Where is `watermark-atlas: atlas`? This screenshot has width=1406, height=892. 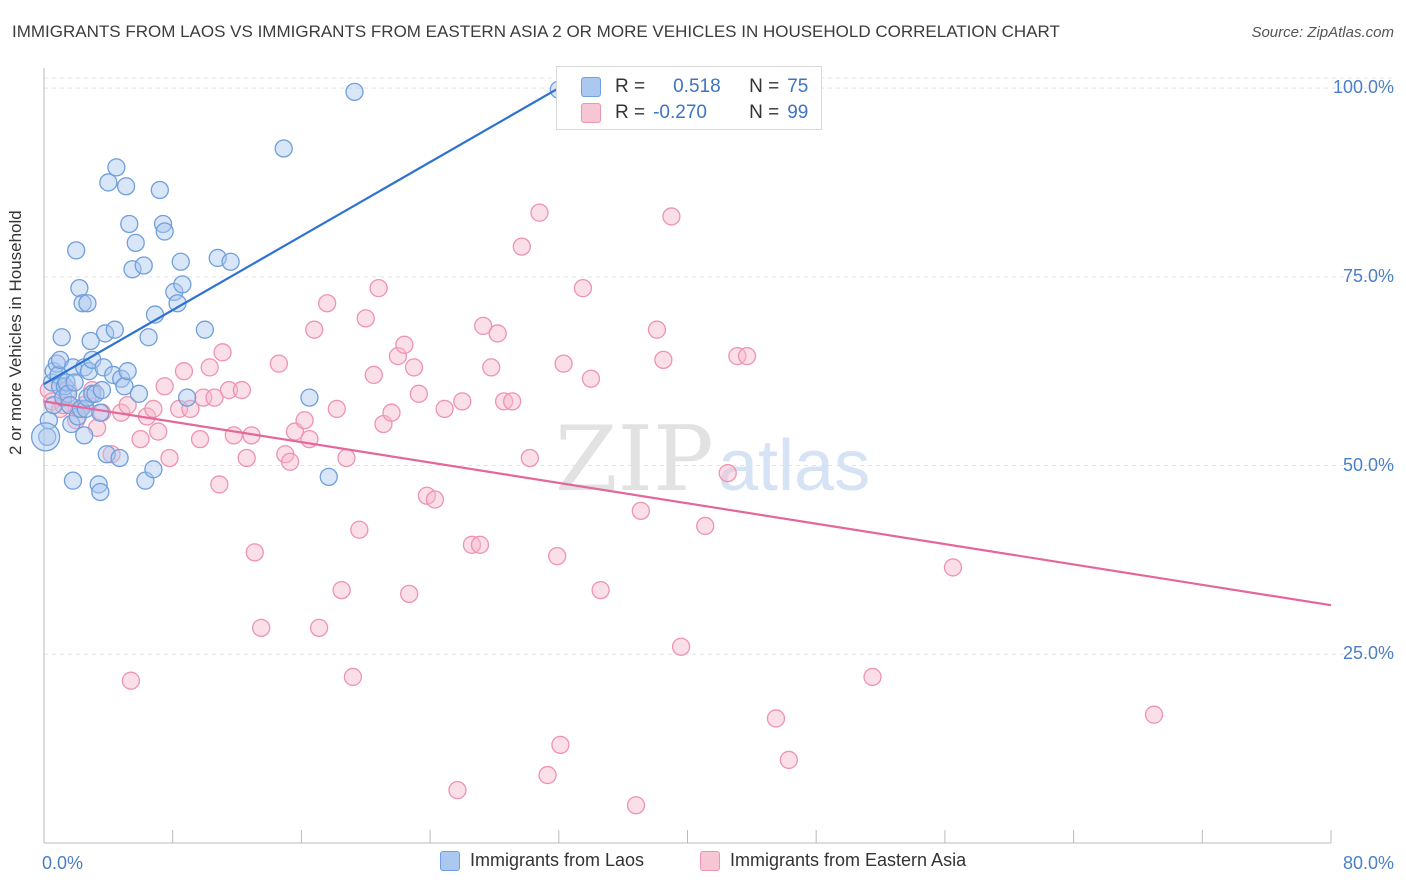 watermark-atlas: atlas is located at coordinates (794, 466).